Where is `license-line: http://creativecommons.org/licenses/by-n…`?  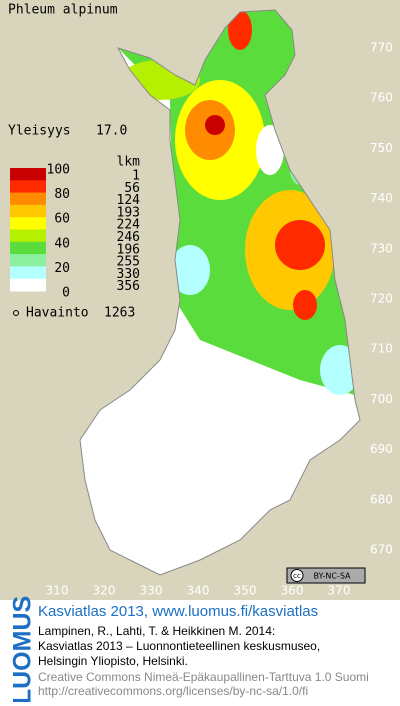
license-line: http://creativecommons.org/licenses/by-n… is located at coordinates (173, 691).